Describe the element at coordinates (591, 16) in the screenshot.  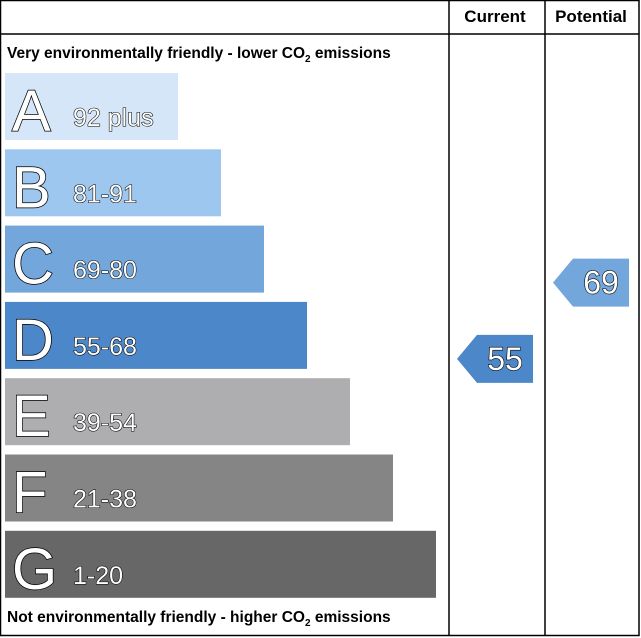
I see `potential-column-header: Potential` at that location.